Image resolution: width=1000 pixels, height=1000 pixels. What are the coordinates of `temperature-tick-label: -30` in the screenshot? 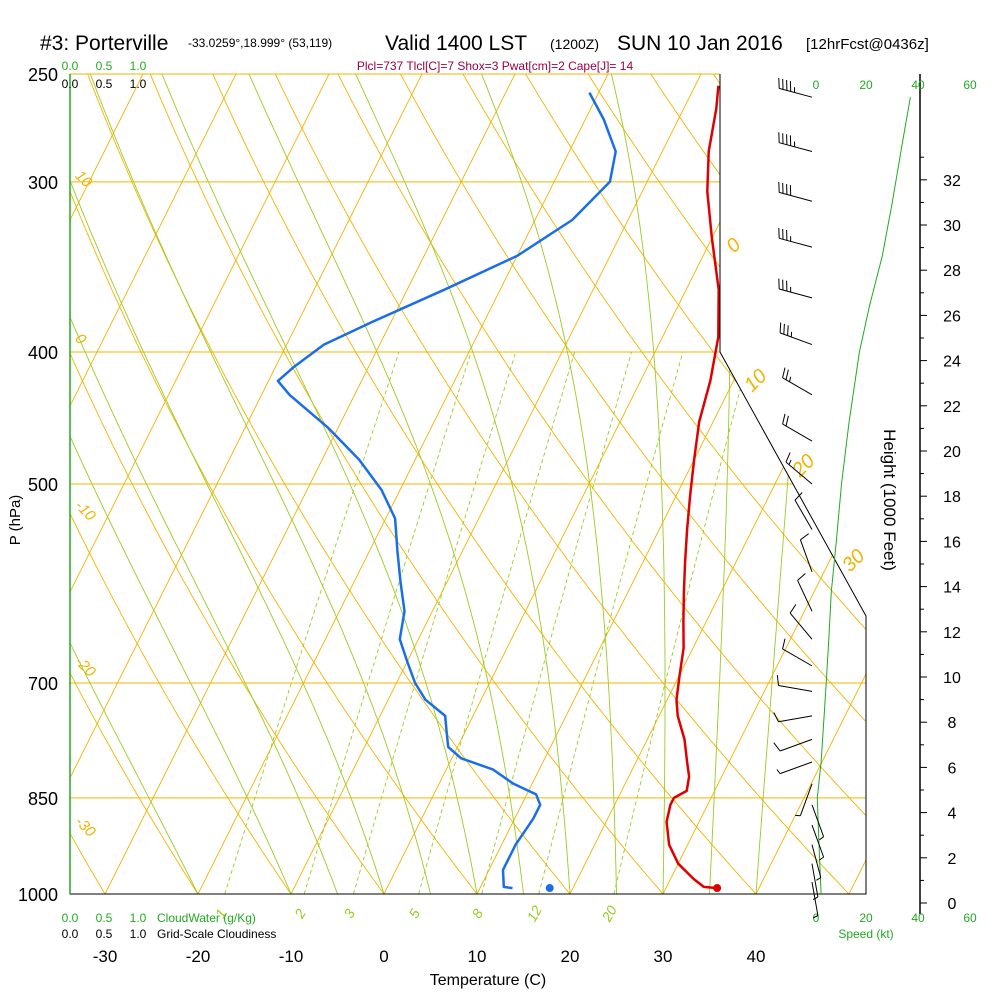 It's located at (105, 956).